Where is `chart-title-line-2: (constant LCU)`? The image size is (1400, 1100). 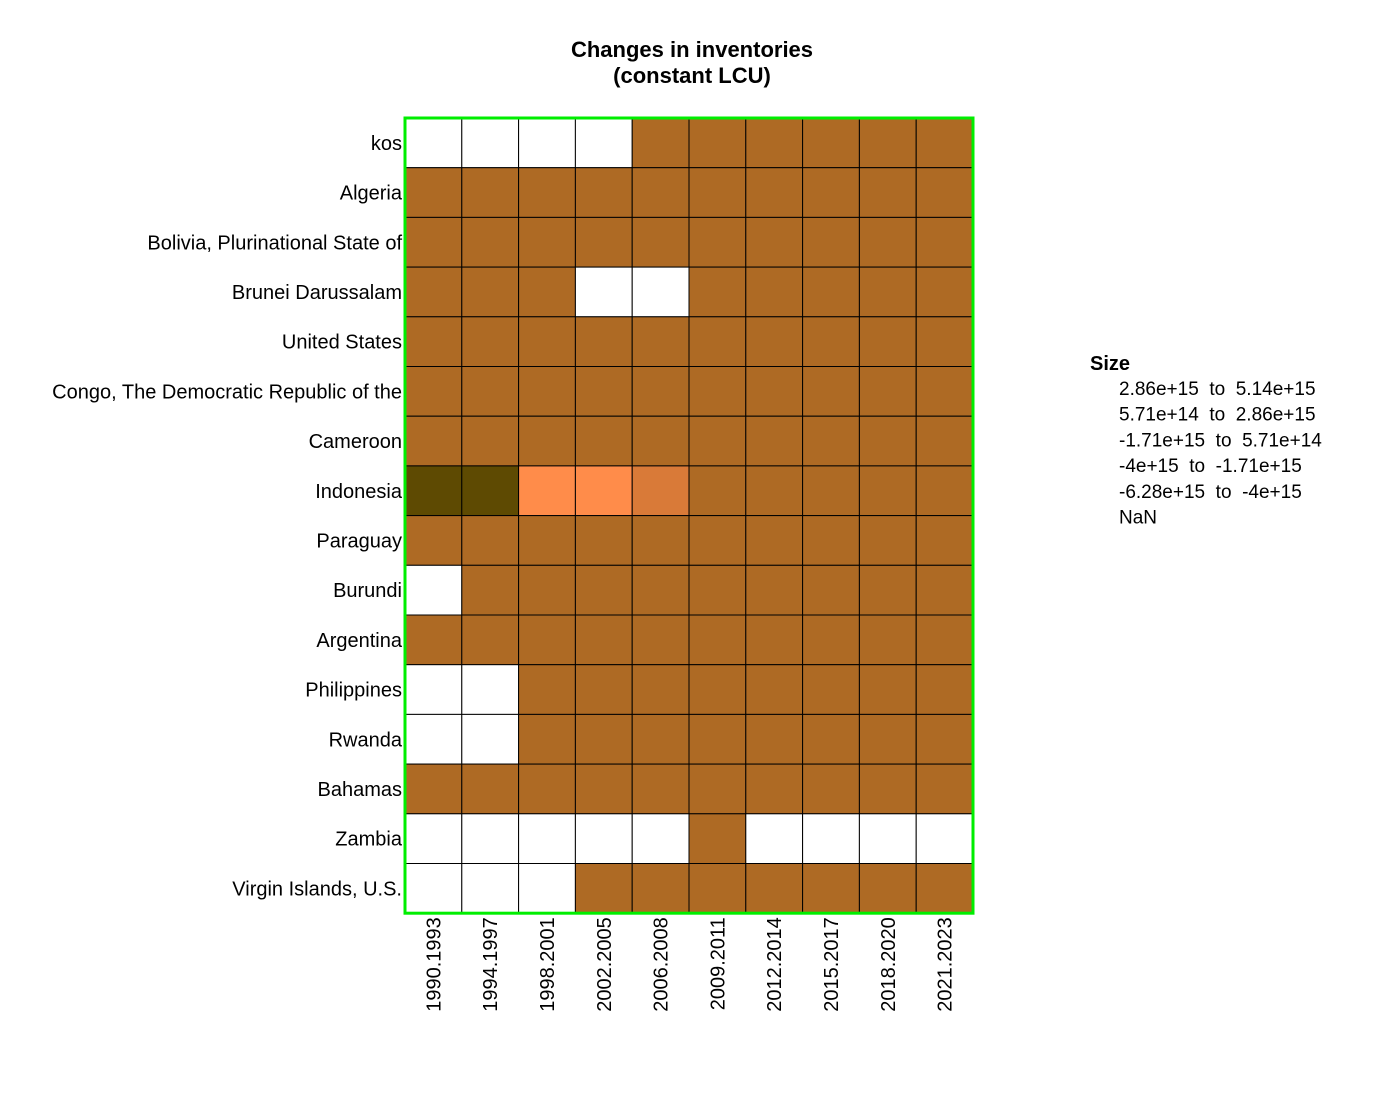
chart-title-line-2: (constant LCU) is located at coordinates (692, 75).